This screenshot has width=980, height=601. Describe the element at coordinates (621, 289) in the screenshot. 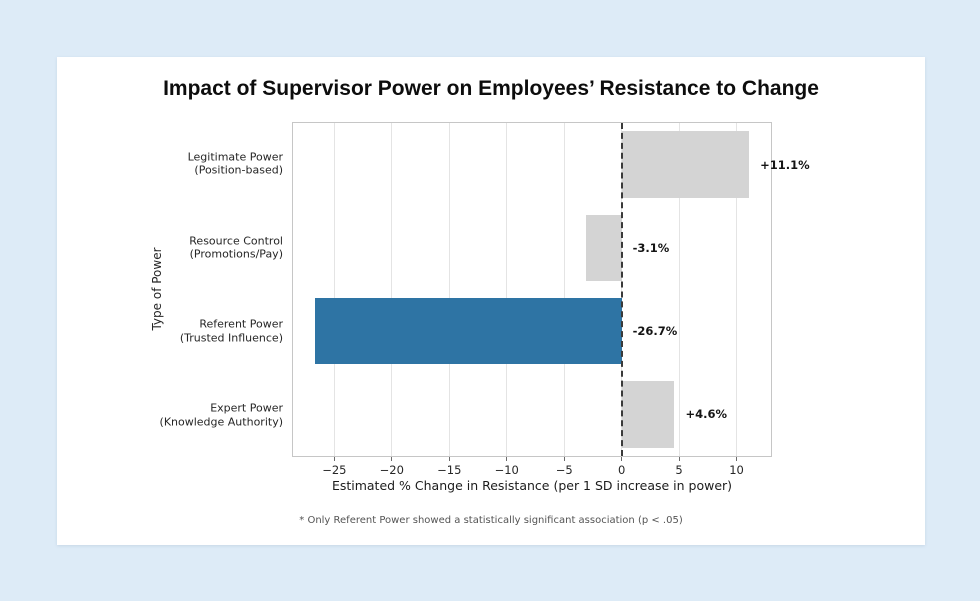

I see `zero-reference-line` at that location.